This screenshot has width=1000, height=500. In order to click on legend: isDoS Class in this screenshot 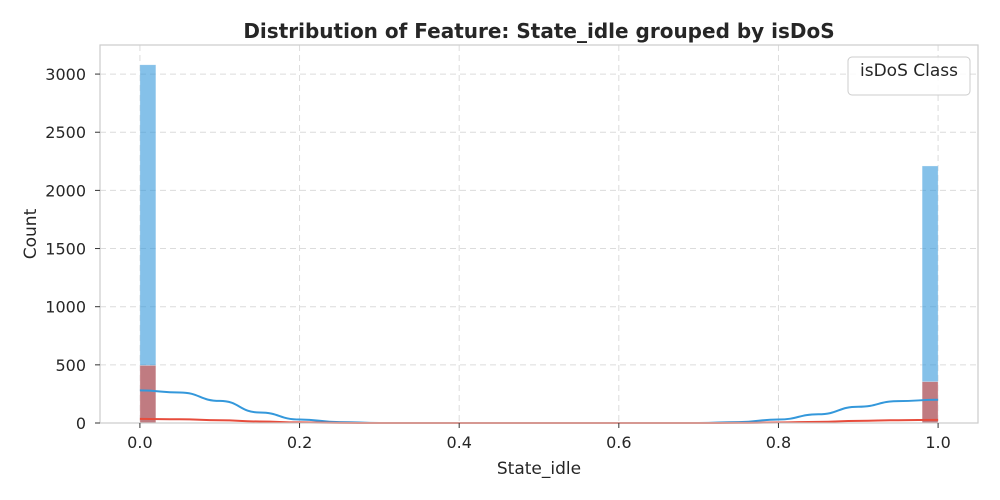, I will do `click(909, 76)`.